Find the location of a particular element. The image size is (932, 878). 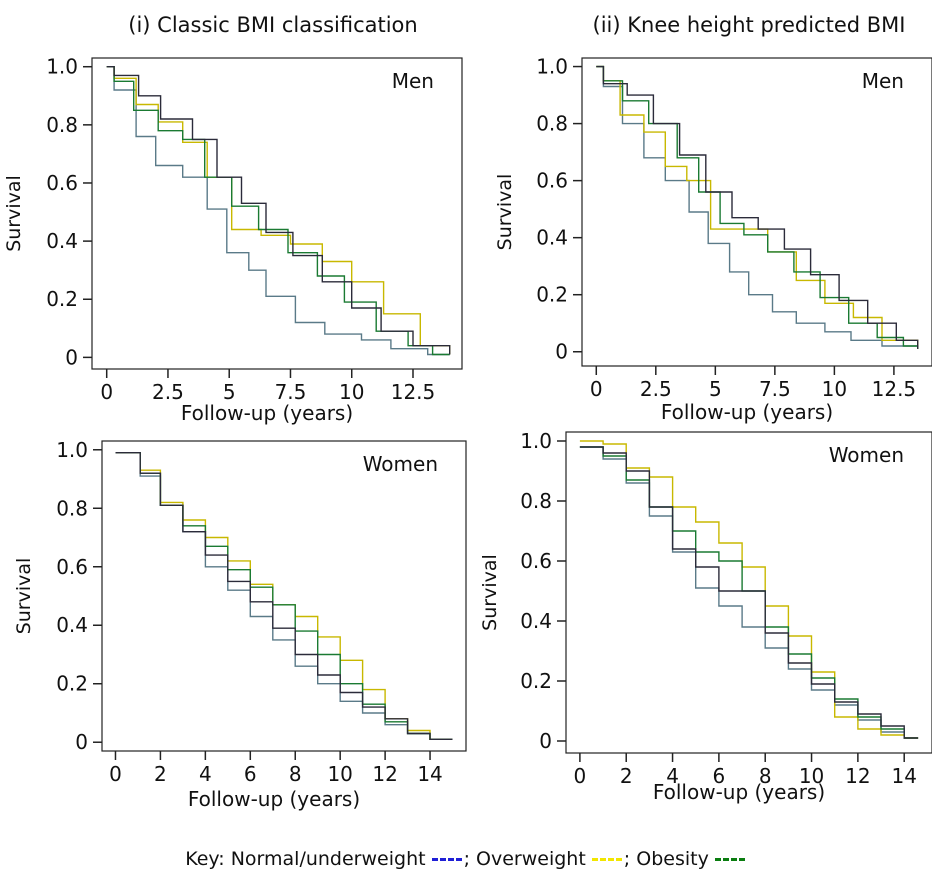

legend-item-normal: Normal/underweight; is located at coordinates (350, 859).